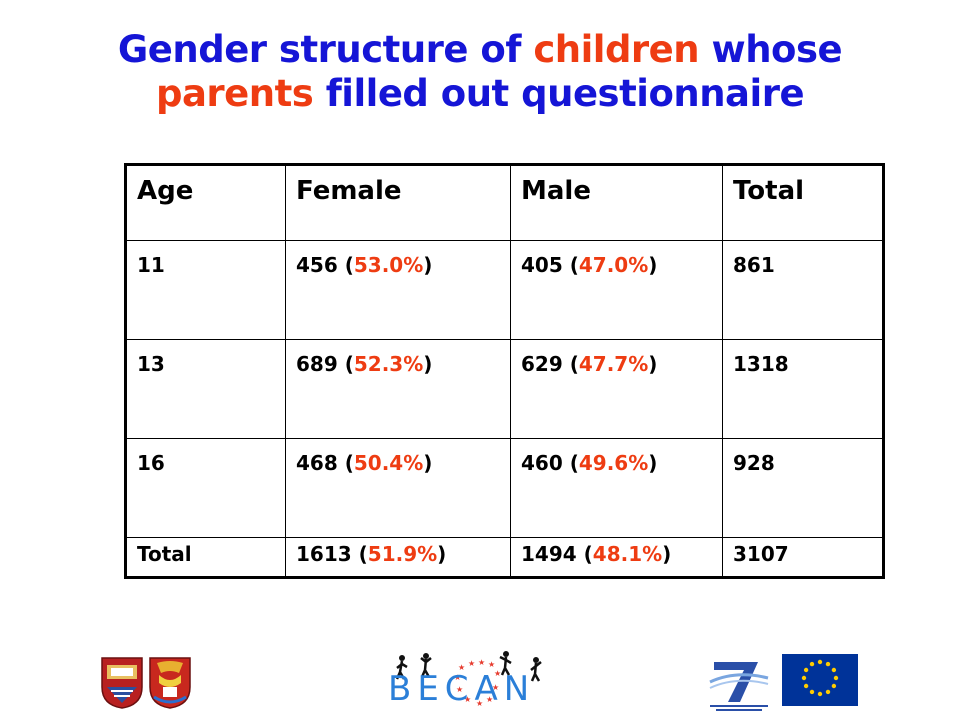 This screenshot has height=720, width=960. What do you see at coordinates (803, 389) in the screenshot?
I see `cell-total: 1318` at bounding box center [803, 389].